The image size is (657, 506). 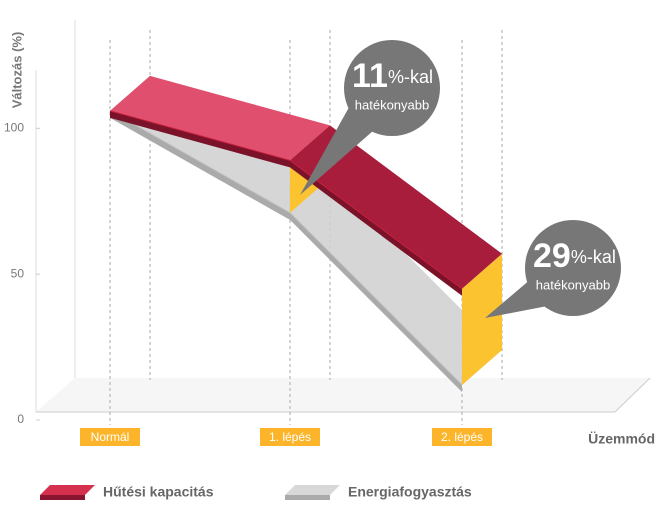 I want to click on y-tick-label: 50, so click(x=18, y=273).